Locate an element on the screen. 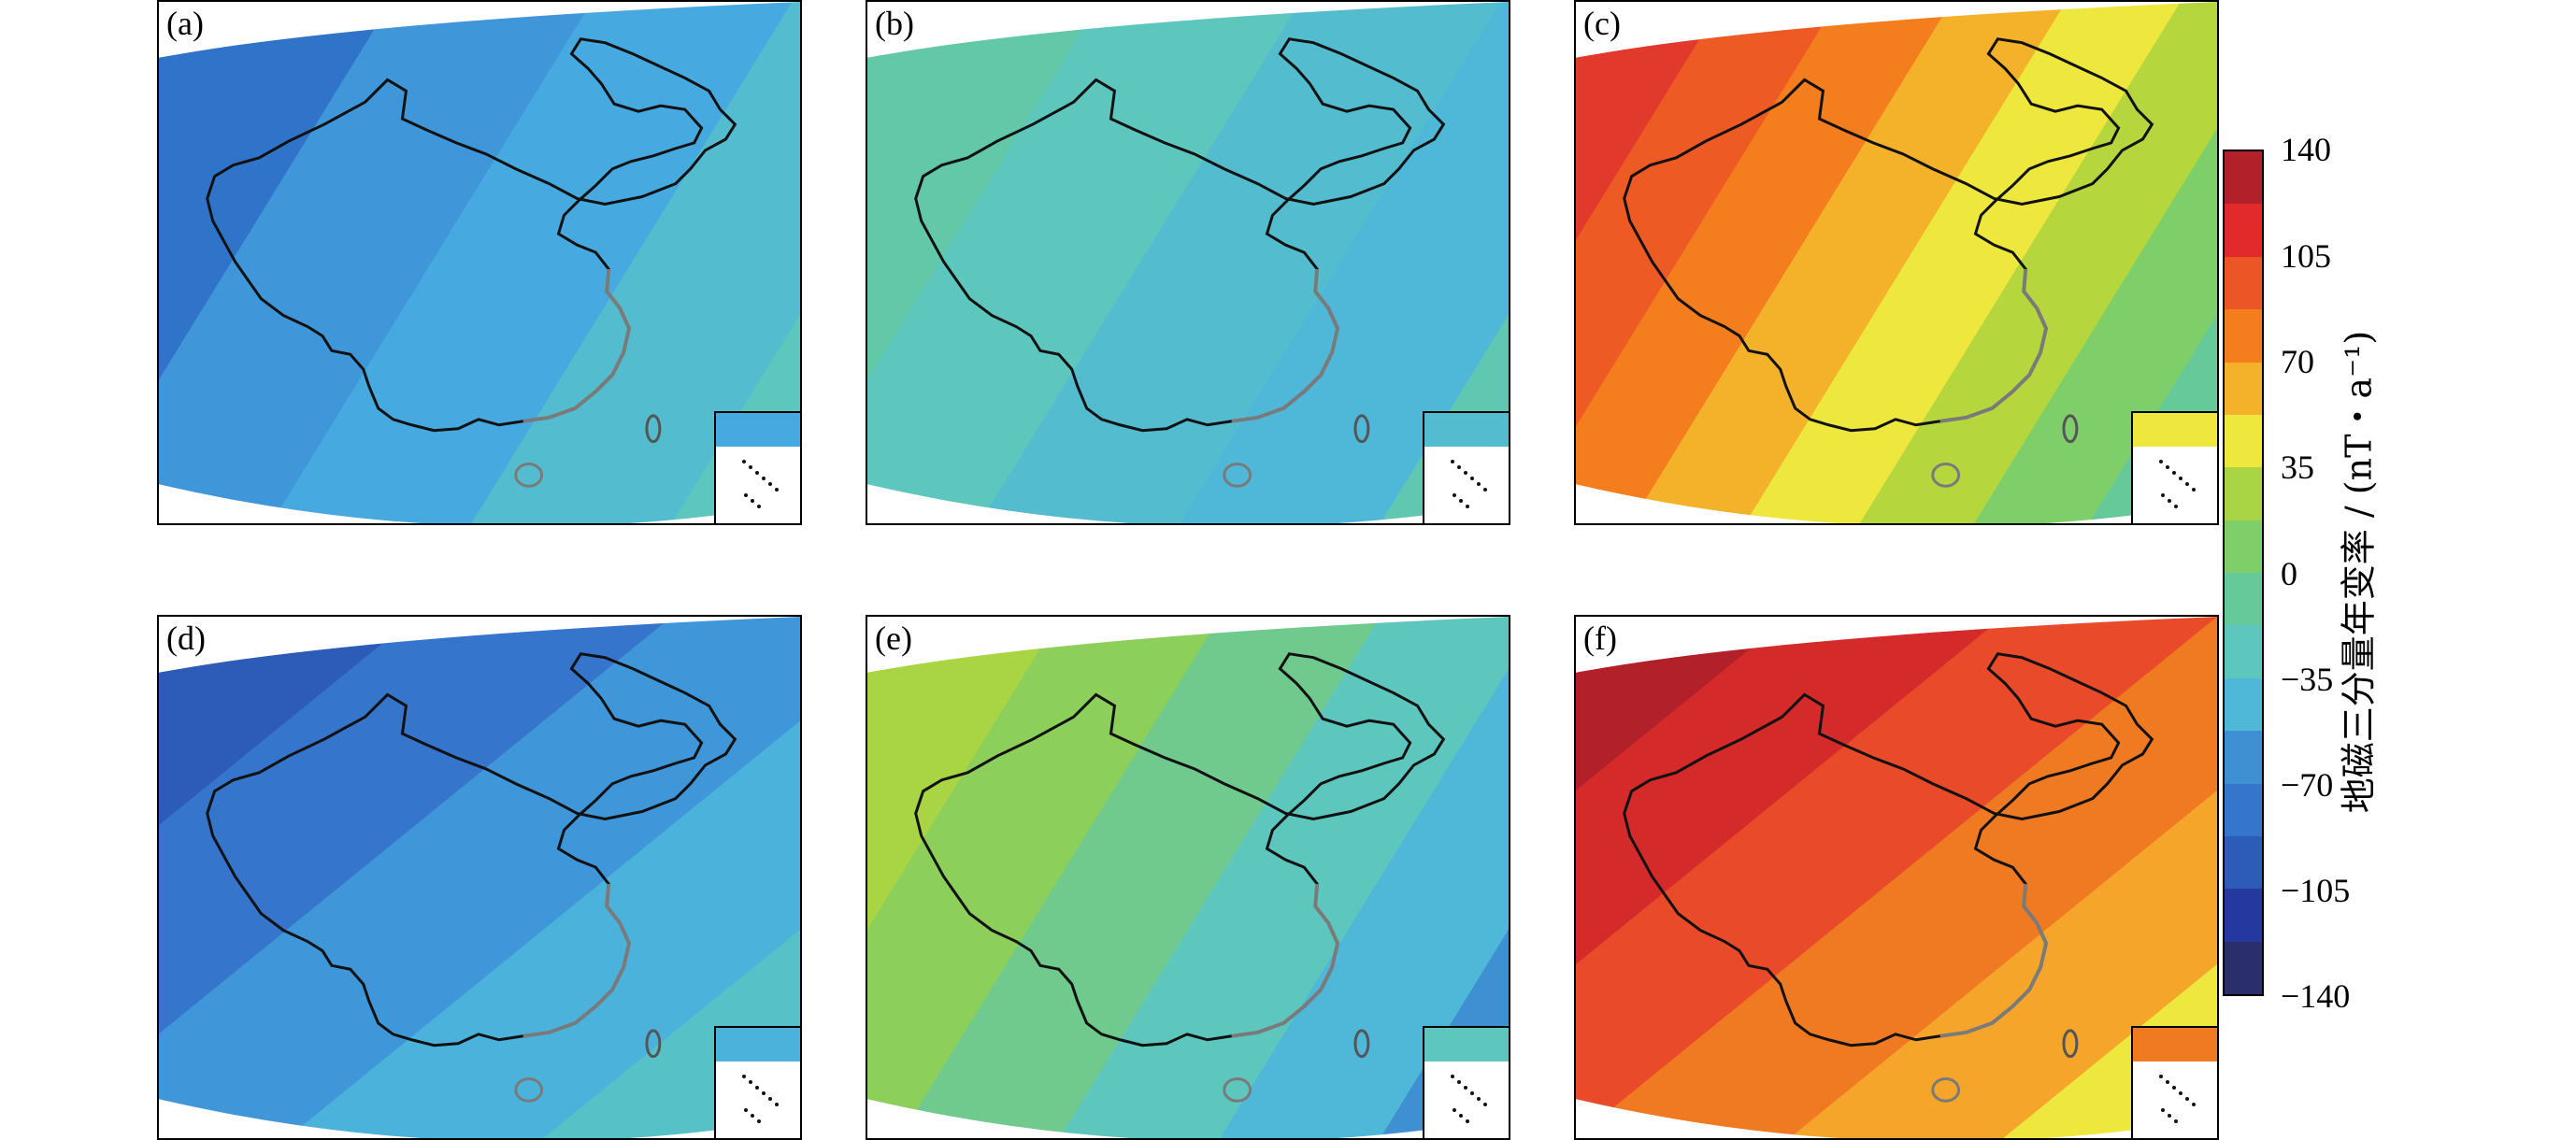  map-panel-f: (f) is located at coordinates (1896, 877).